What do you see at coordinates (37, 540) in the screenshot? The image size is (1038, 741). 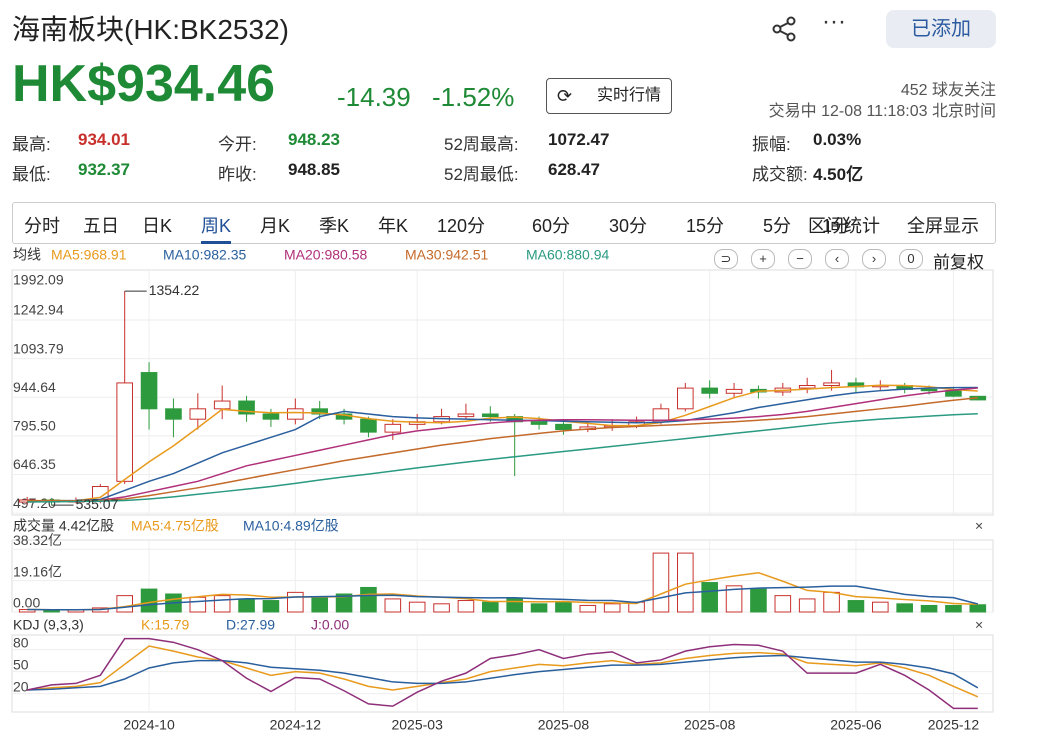 I see `y-tick-label: 38.32亿` at bounding box center [37, 540].